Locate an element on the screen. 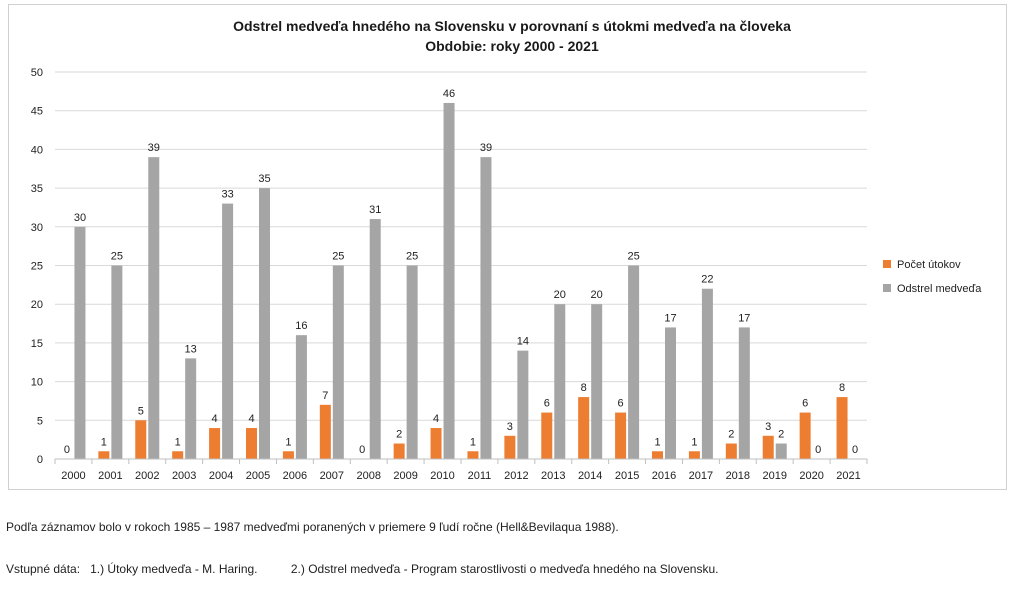 This screenshot has width=1022, height=594. y-tick-label: 0 is located at coordinates (40, 460).